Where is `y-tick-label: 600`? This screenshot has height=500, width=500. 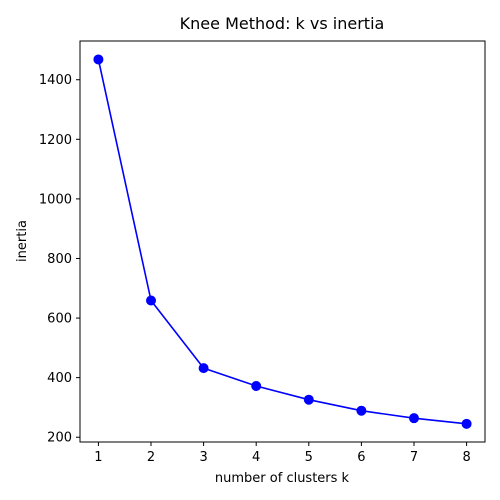
y-tick-label: 600 is located at coordinates (59, 319).